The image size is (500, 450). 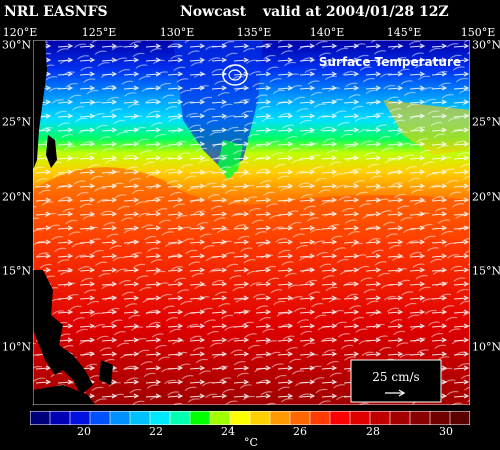 I want to click on lat-label-20n-right: 20°N, so click(x=486, y=197).